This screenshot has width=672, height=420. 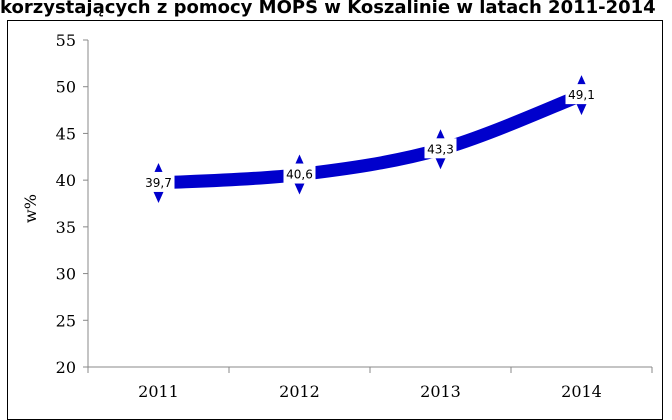 I want to click on y-tick-label: 55, so click(x=66, y=40).